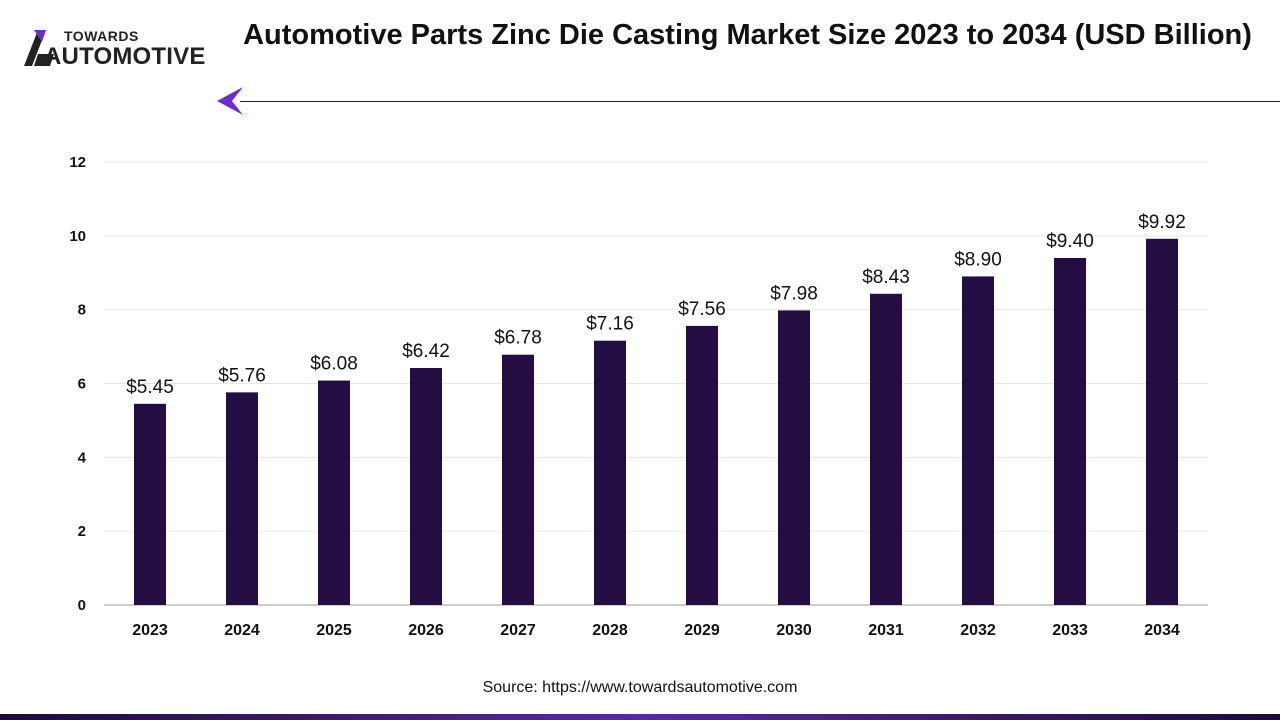 Image resolution: width=1280 pixels, height=720 pixels. Describe the element at coordinates (125, 56) in the screenshot. I see `logo-text-automotive: AUTOMOTIVE` at that location.